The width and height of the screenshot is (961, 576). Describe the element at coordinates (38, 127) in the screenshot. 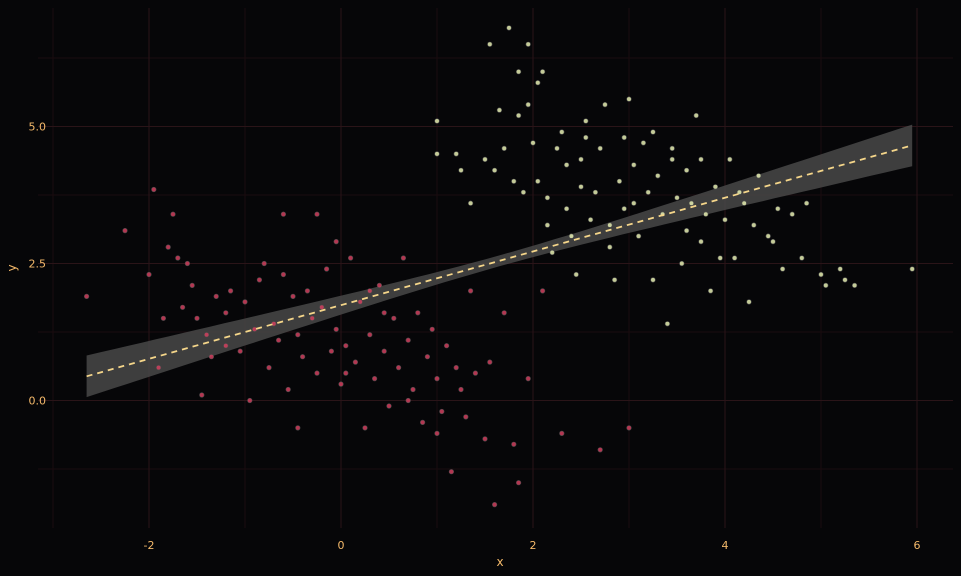

I see `y-tick-label: 5.0` at that location.